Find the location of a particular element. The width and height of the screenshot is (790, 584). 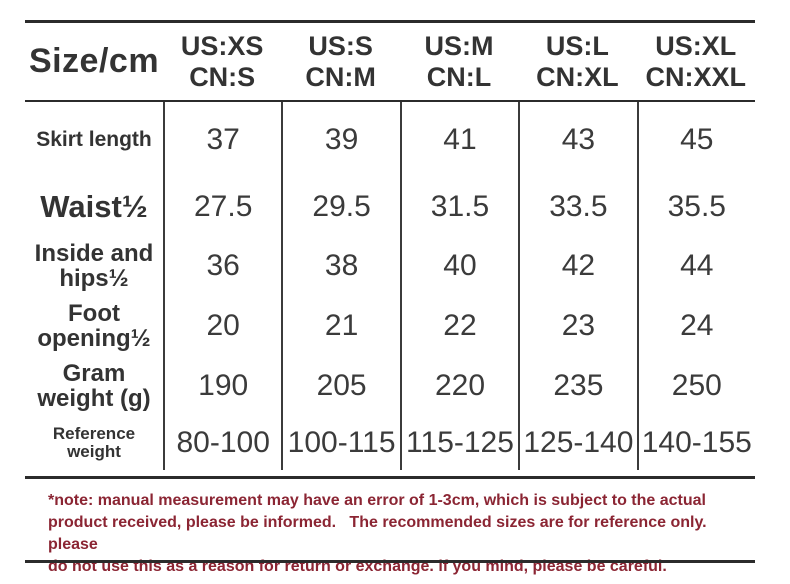

cell-value: 40 is located at coordinates (458, 266).